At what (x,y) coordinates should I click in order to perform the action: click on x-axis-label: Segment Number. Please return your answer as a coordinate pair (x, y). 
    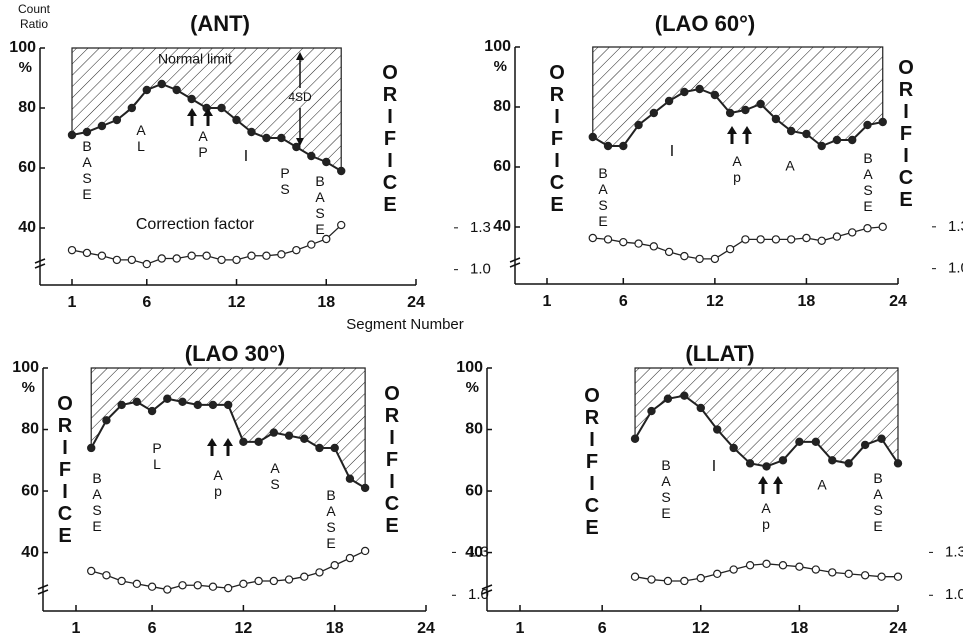
    Looking at the image, I should click on (405, 324).